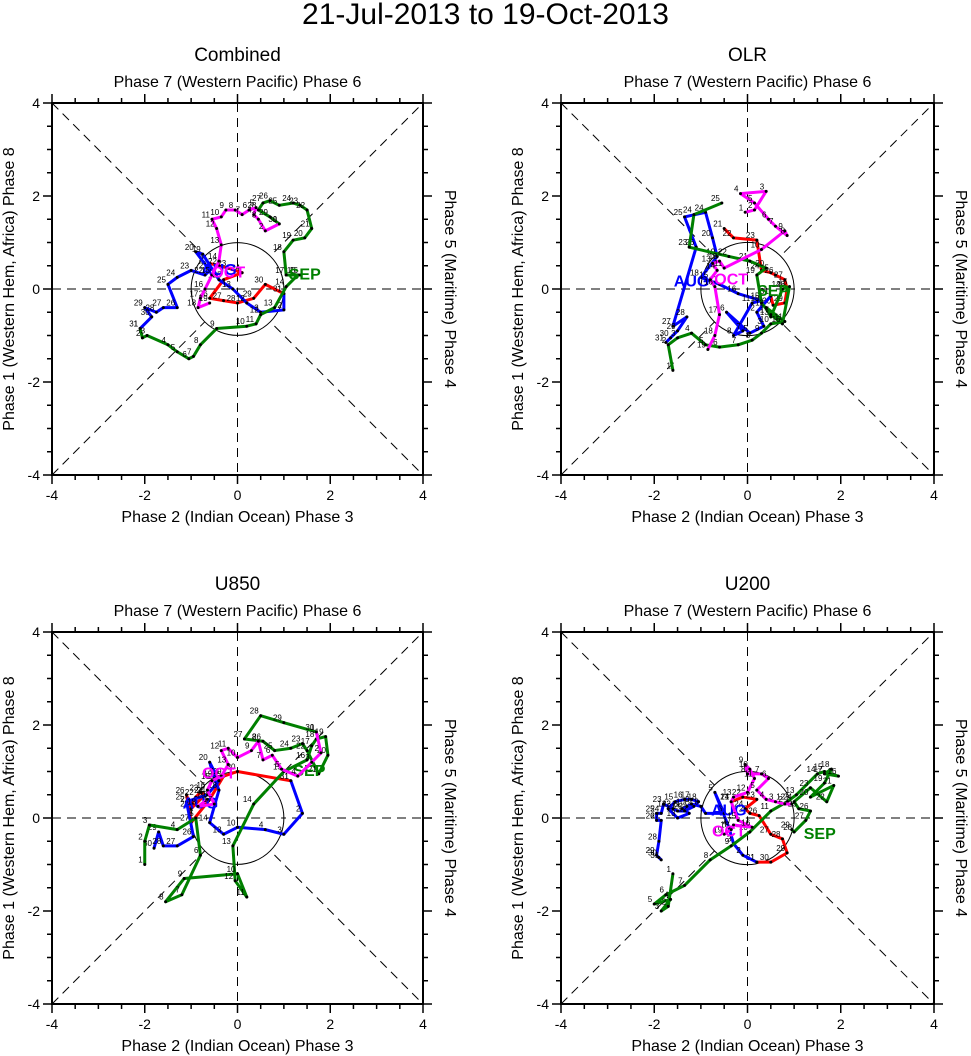 The image size is (971, 1056). What do you see at coordinates (238, 495) in the screenshot?
I see `x-tick-label: 0` at bounding box center [238, 495].